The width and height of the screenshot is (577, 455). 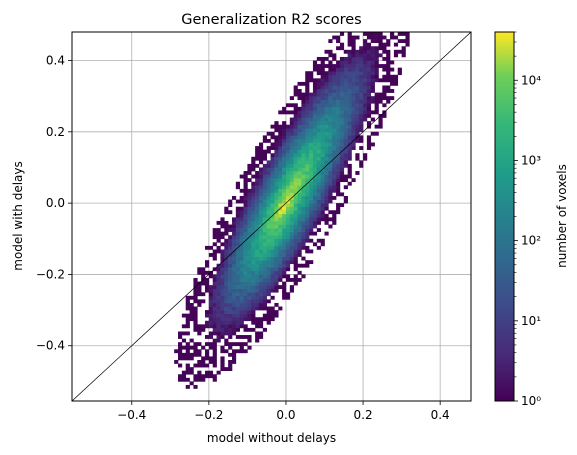 What do you see at coordinates (531, 401) in the screenshot?
I see `colorbar-tick-label: 10⁰` at bounding box center [531, 401].